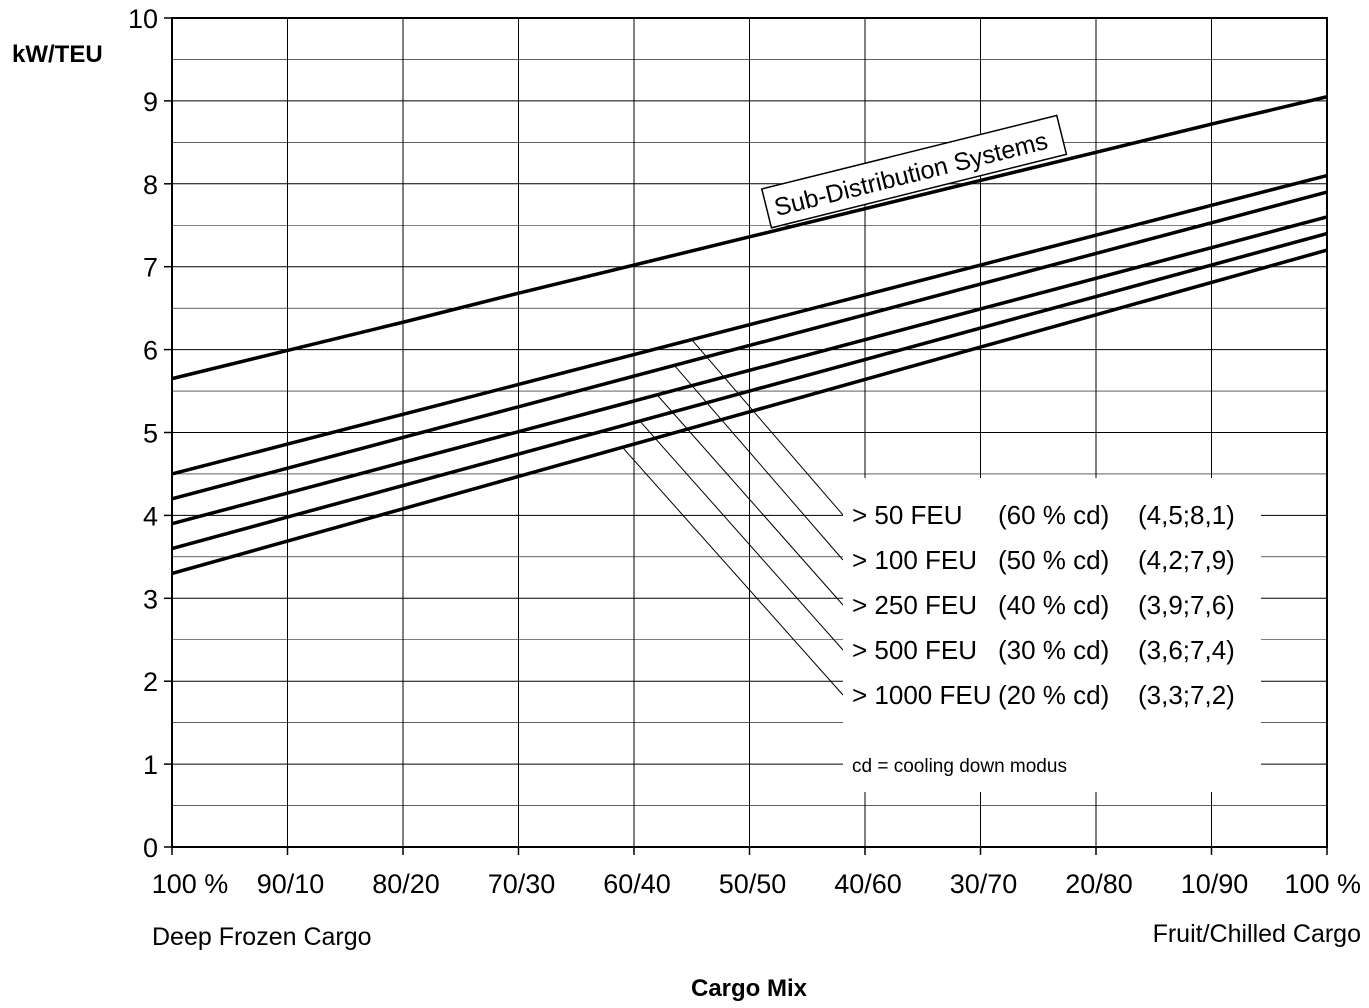 This screenshot has width=1369, height=1008. I want to click on legend-entry-name: > 100 FEU, so click(914, 560).